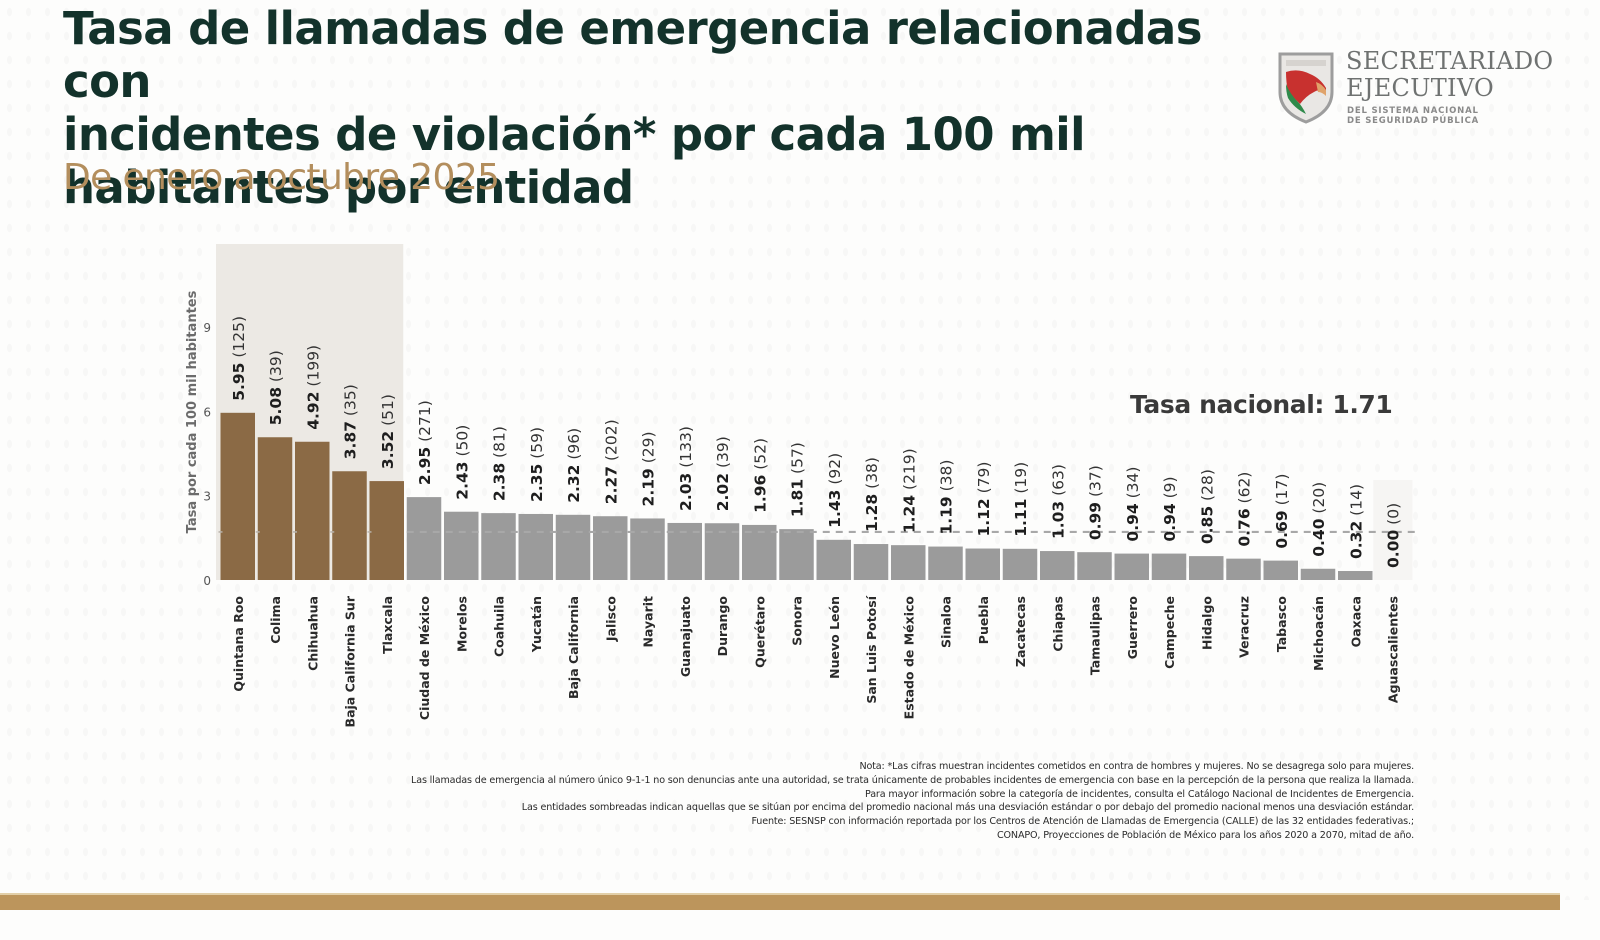 This screenshot has width=1600, height=940. I want to click on data-label-value: 2.35, so click(537, 483).